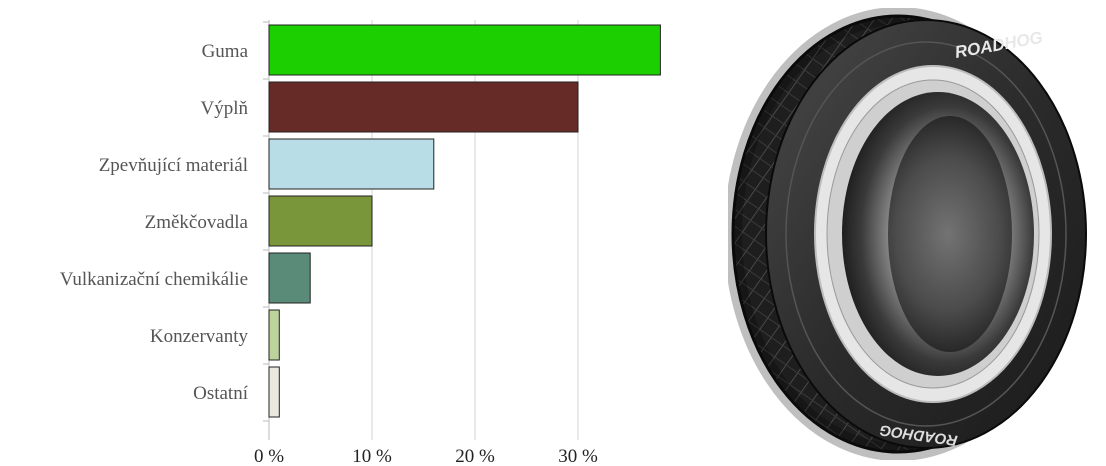 The image size is (1106, 466). I want to click on category-label: Změkčovadla, so click(197, 222).